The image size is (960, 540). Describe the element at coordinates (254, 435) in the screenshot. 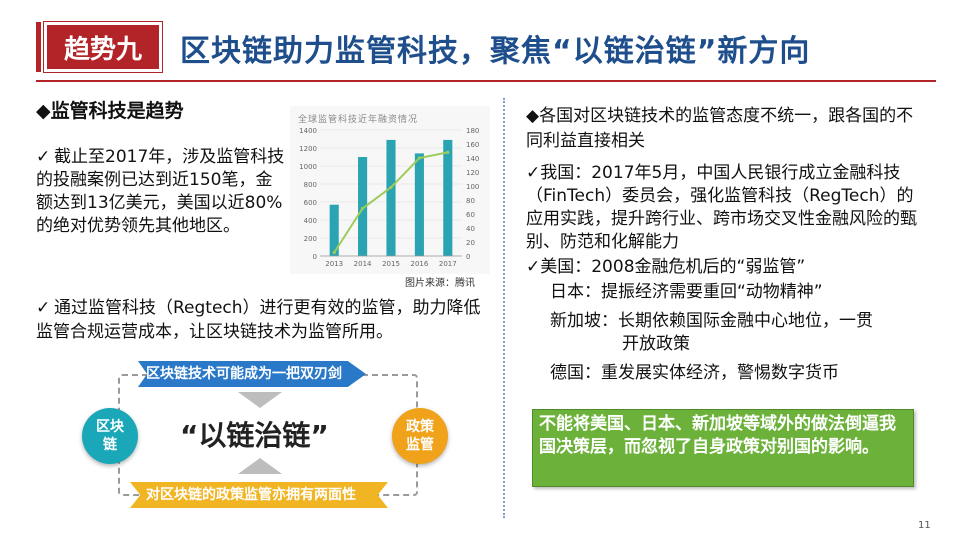

I see `diagram-center-text: “以链治链”` at that location.